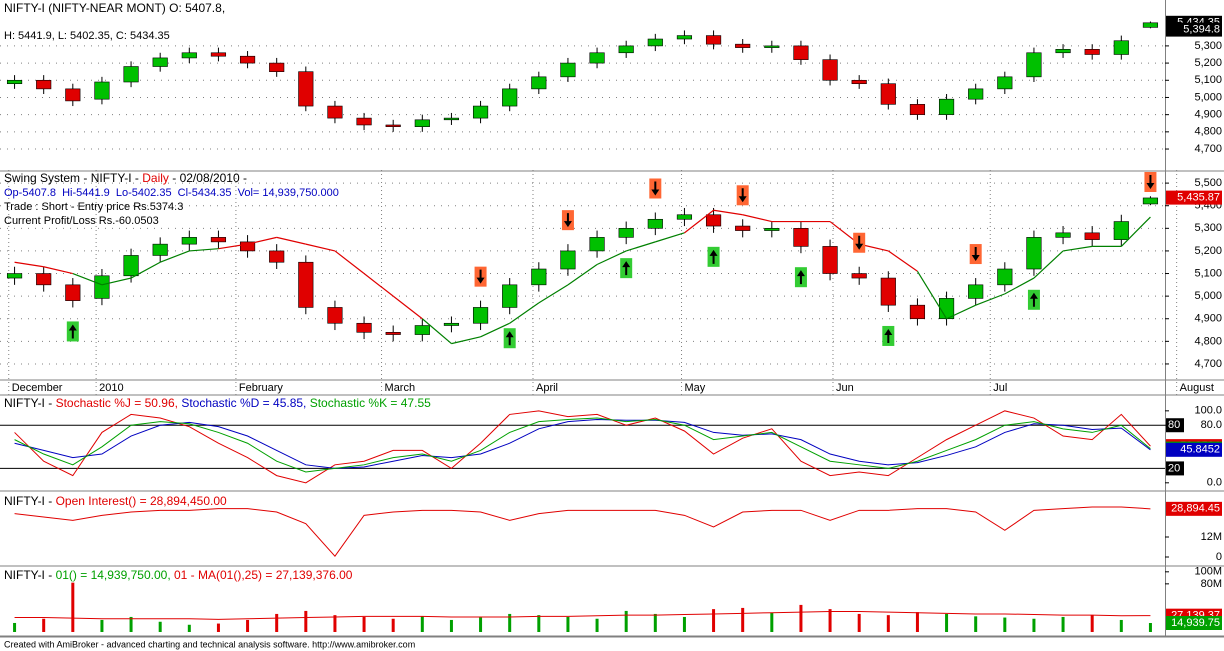 Image resolution: width=1224 pixels, height=651 pixels. I want to click on header-part: Daily, so click(155, 178).